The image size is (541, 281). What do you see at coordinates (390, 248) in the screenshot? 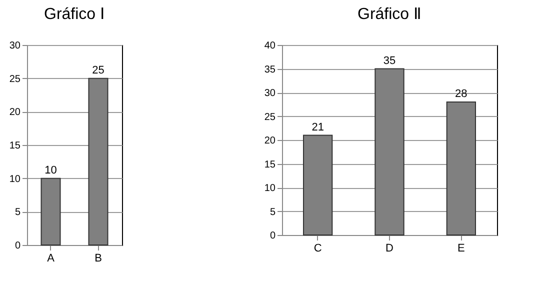
I see `x-tick-label: D` at bounding box center [390, 248].